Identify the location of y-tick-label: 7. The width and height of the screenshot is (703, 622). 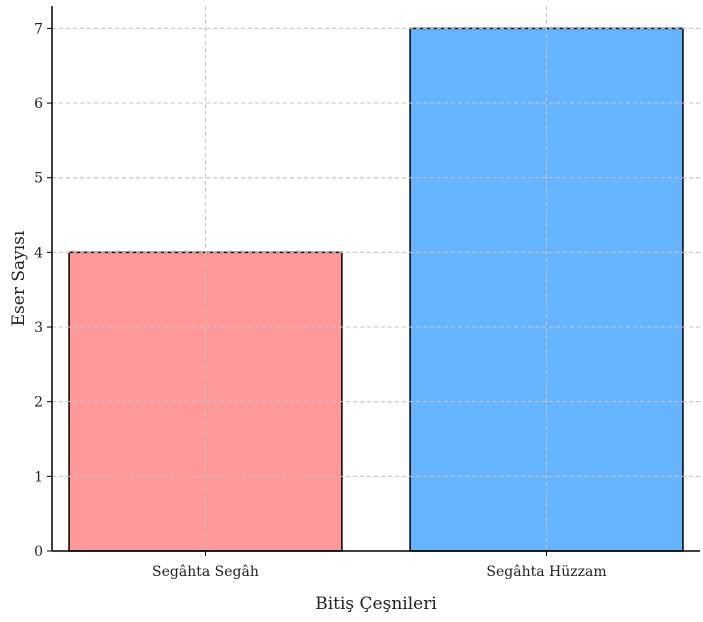
(38, 29).